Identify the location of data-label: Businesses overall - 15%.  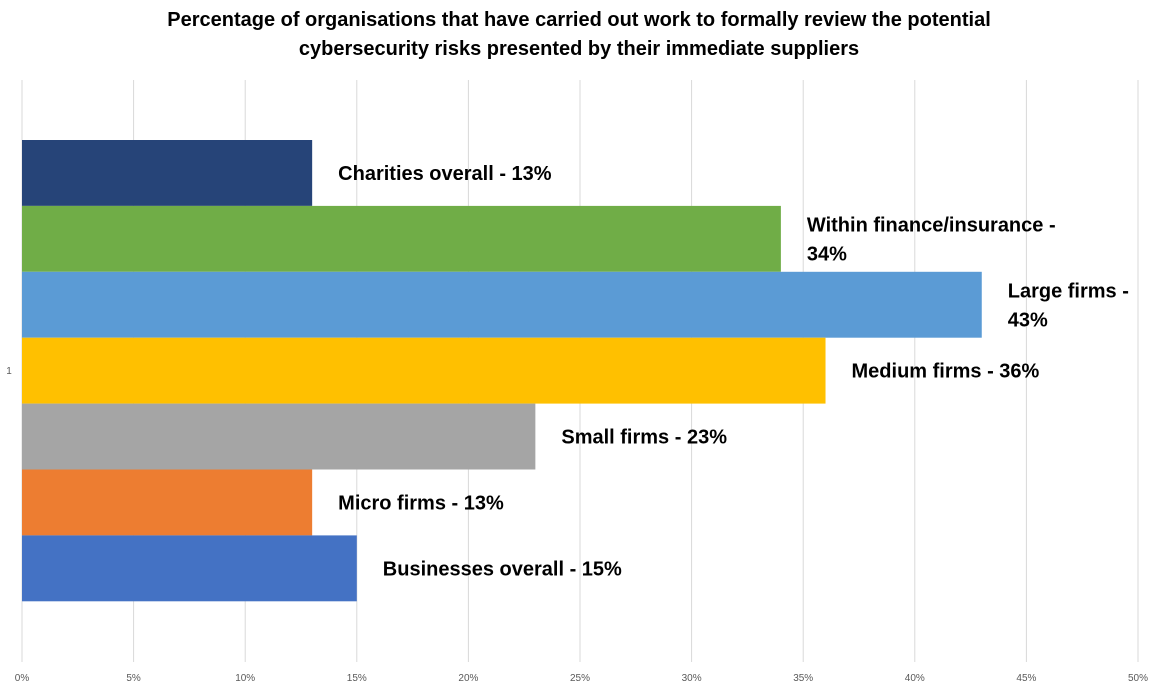
(502, 569).